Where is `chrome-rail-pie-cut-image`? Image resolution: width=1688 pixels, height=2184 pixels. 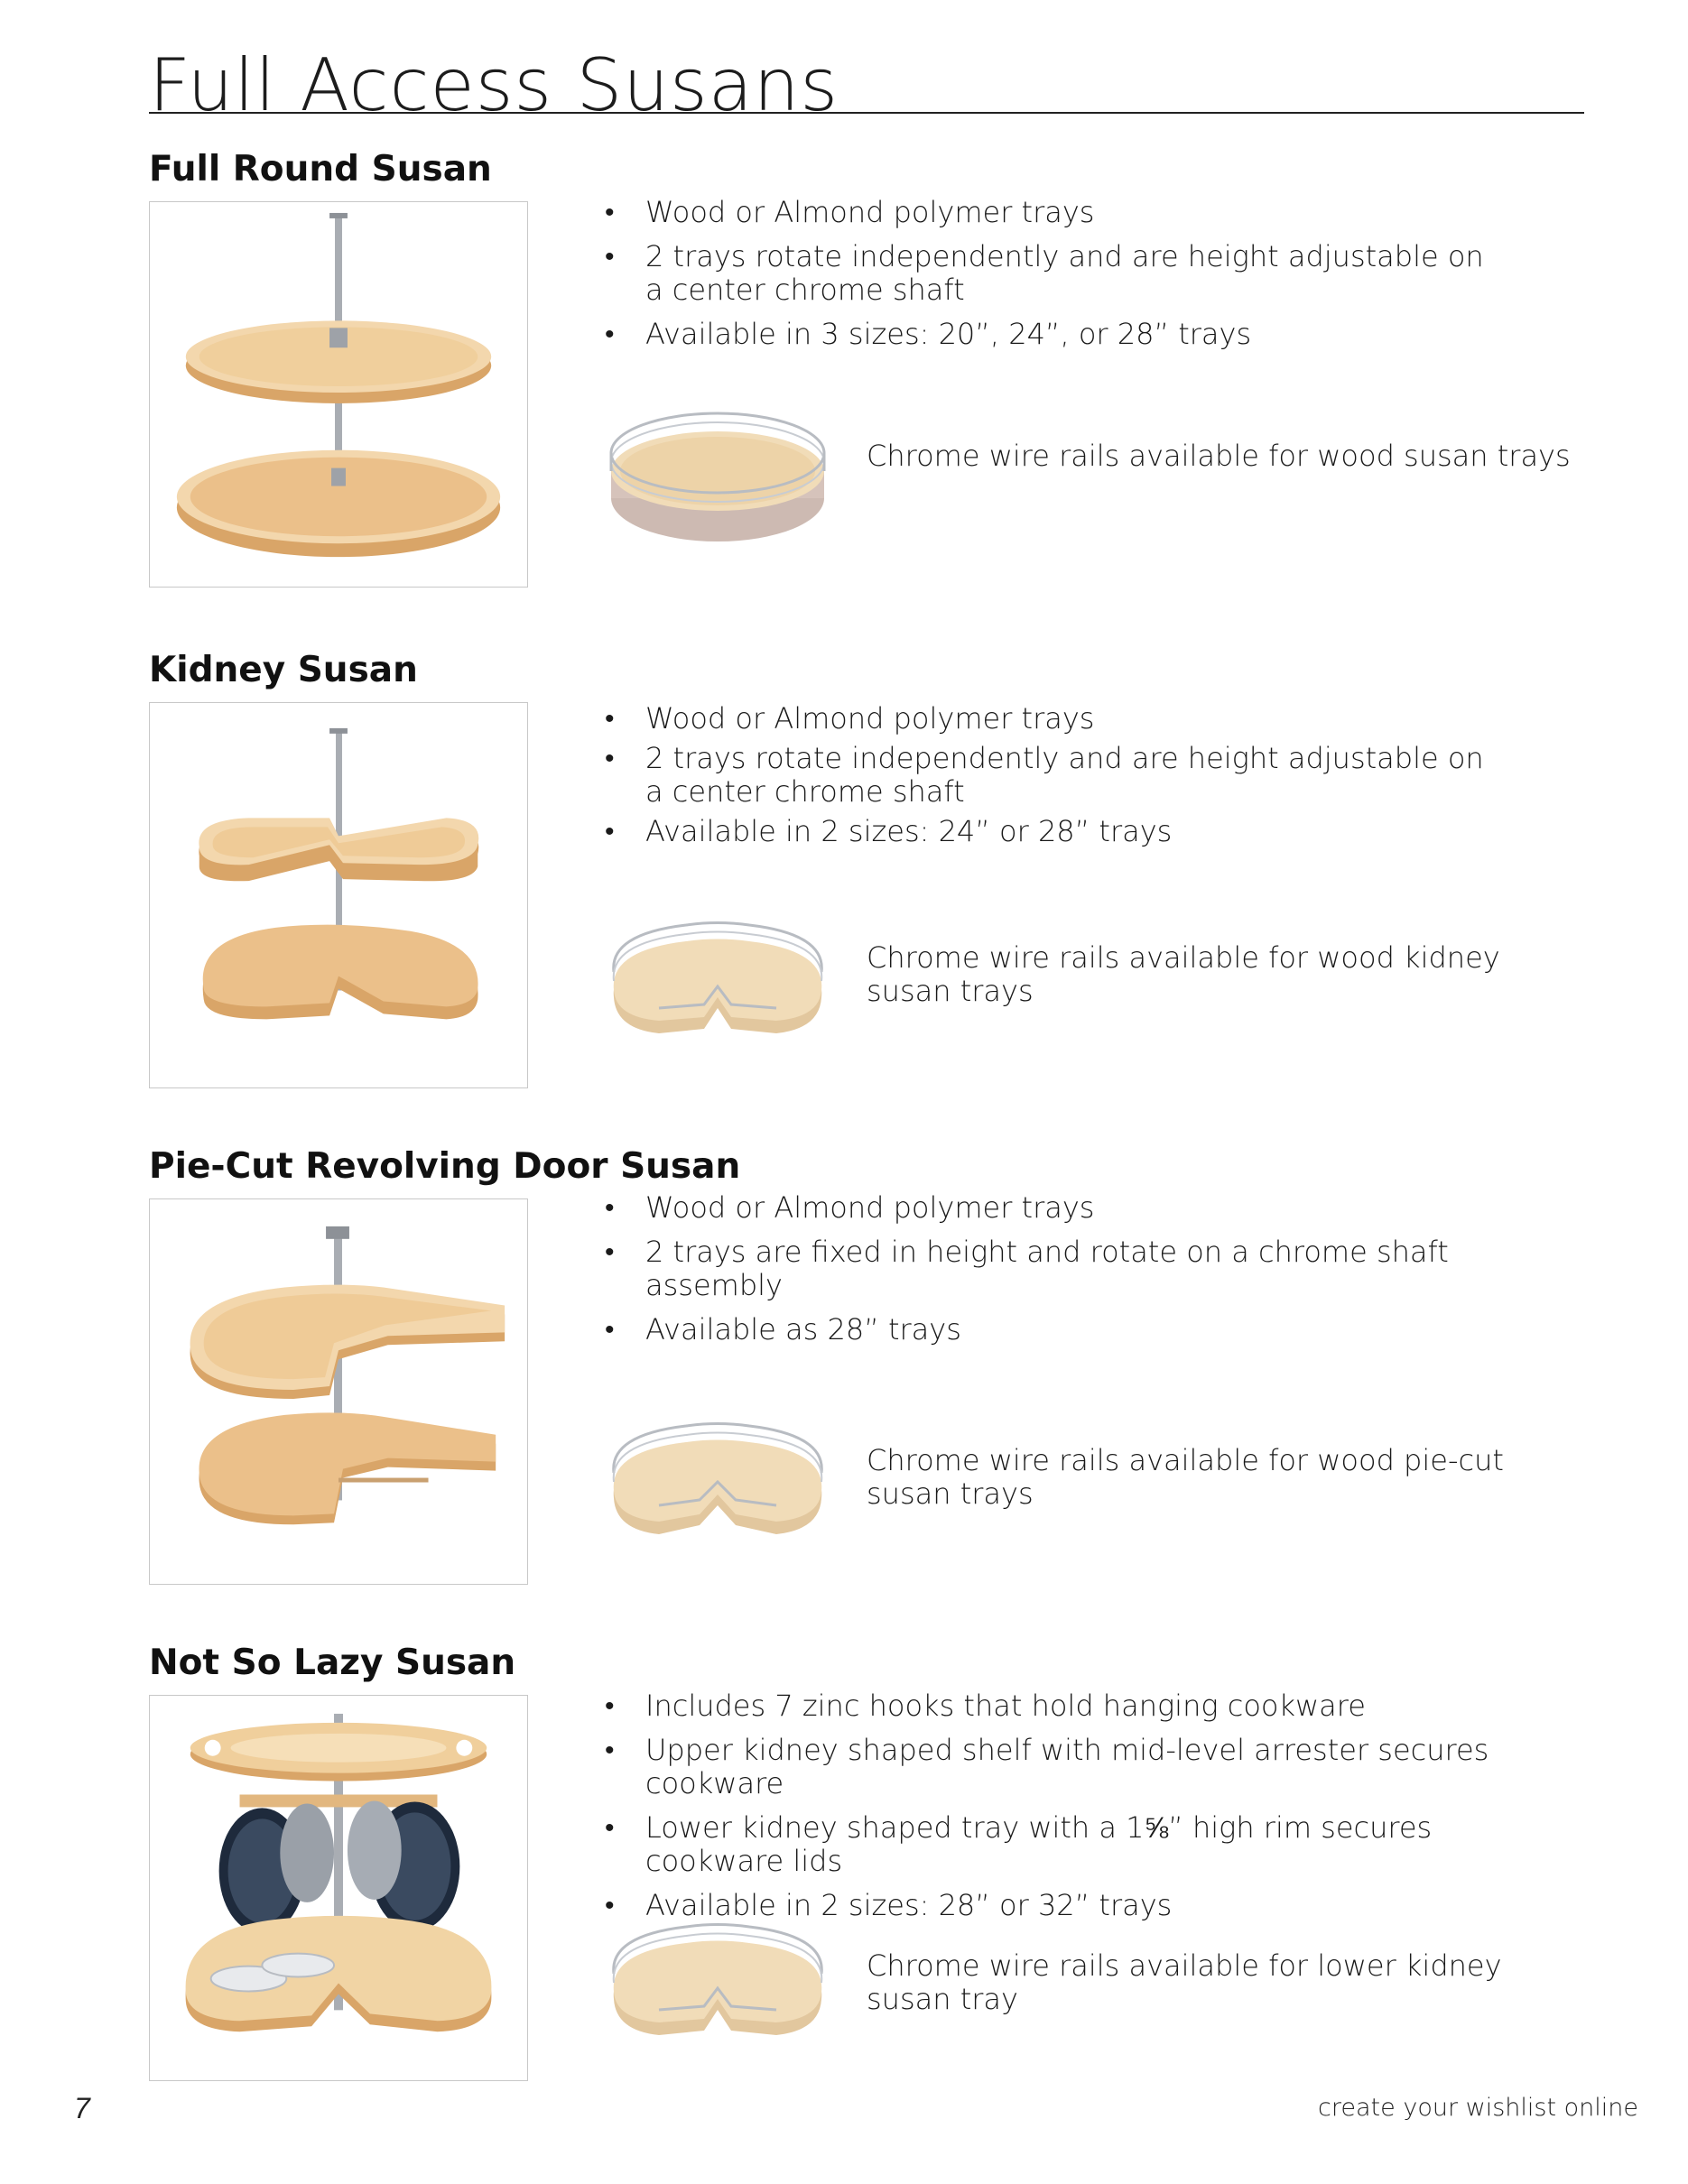
chrome-rail-pie-cut-image is located at coordinates (718, 1489).